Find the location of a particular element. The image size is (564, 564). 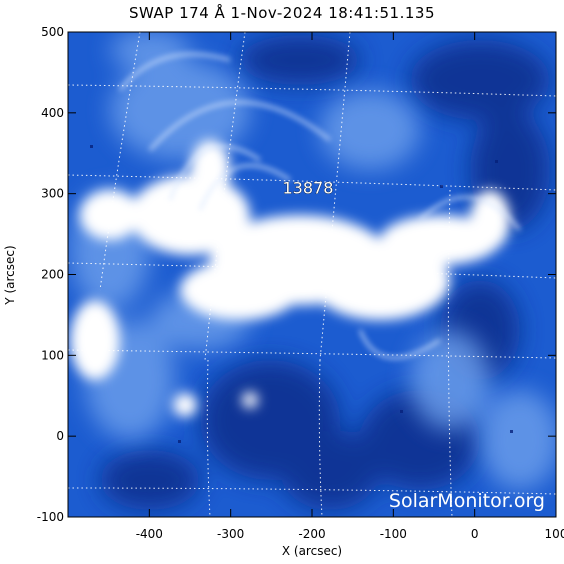

y-tick-label: 300 is located at coordinates (52, 194).